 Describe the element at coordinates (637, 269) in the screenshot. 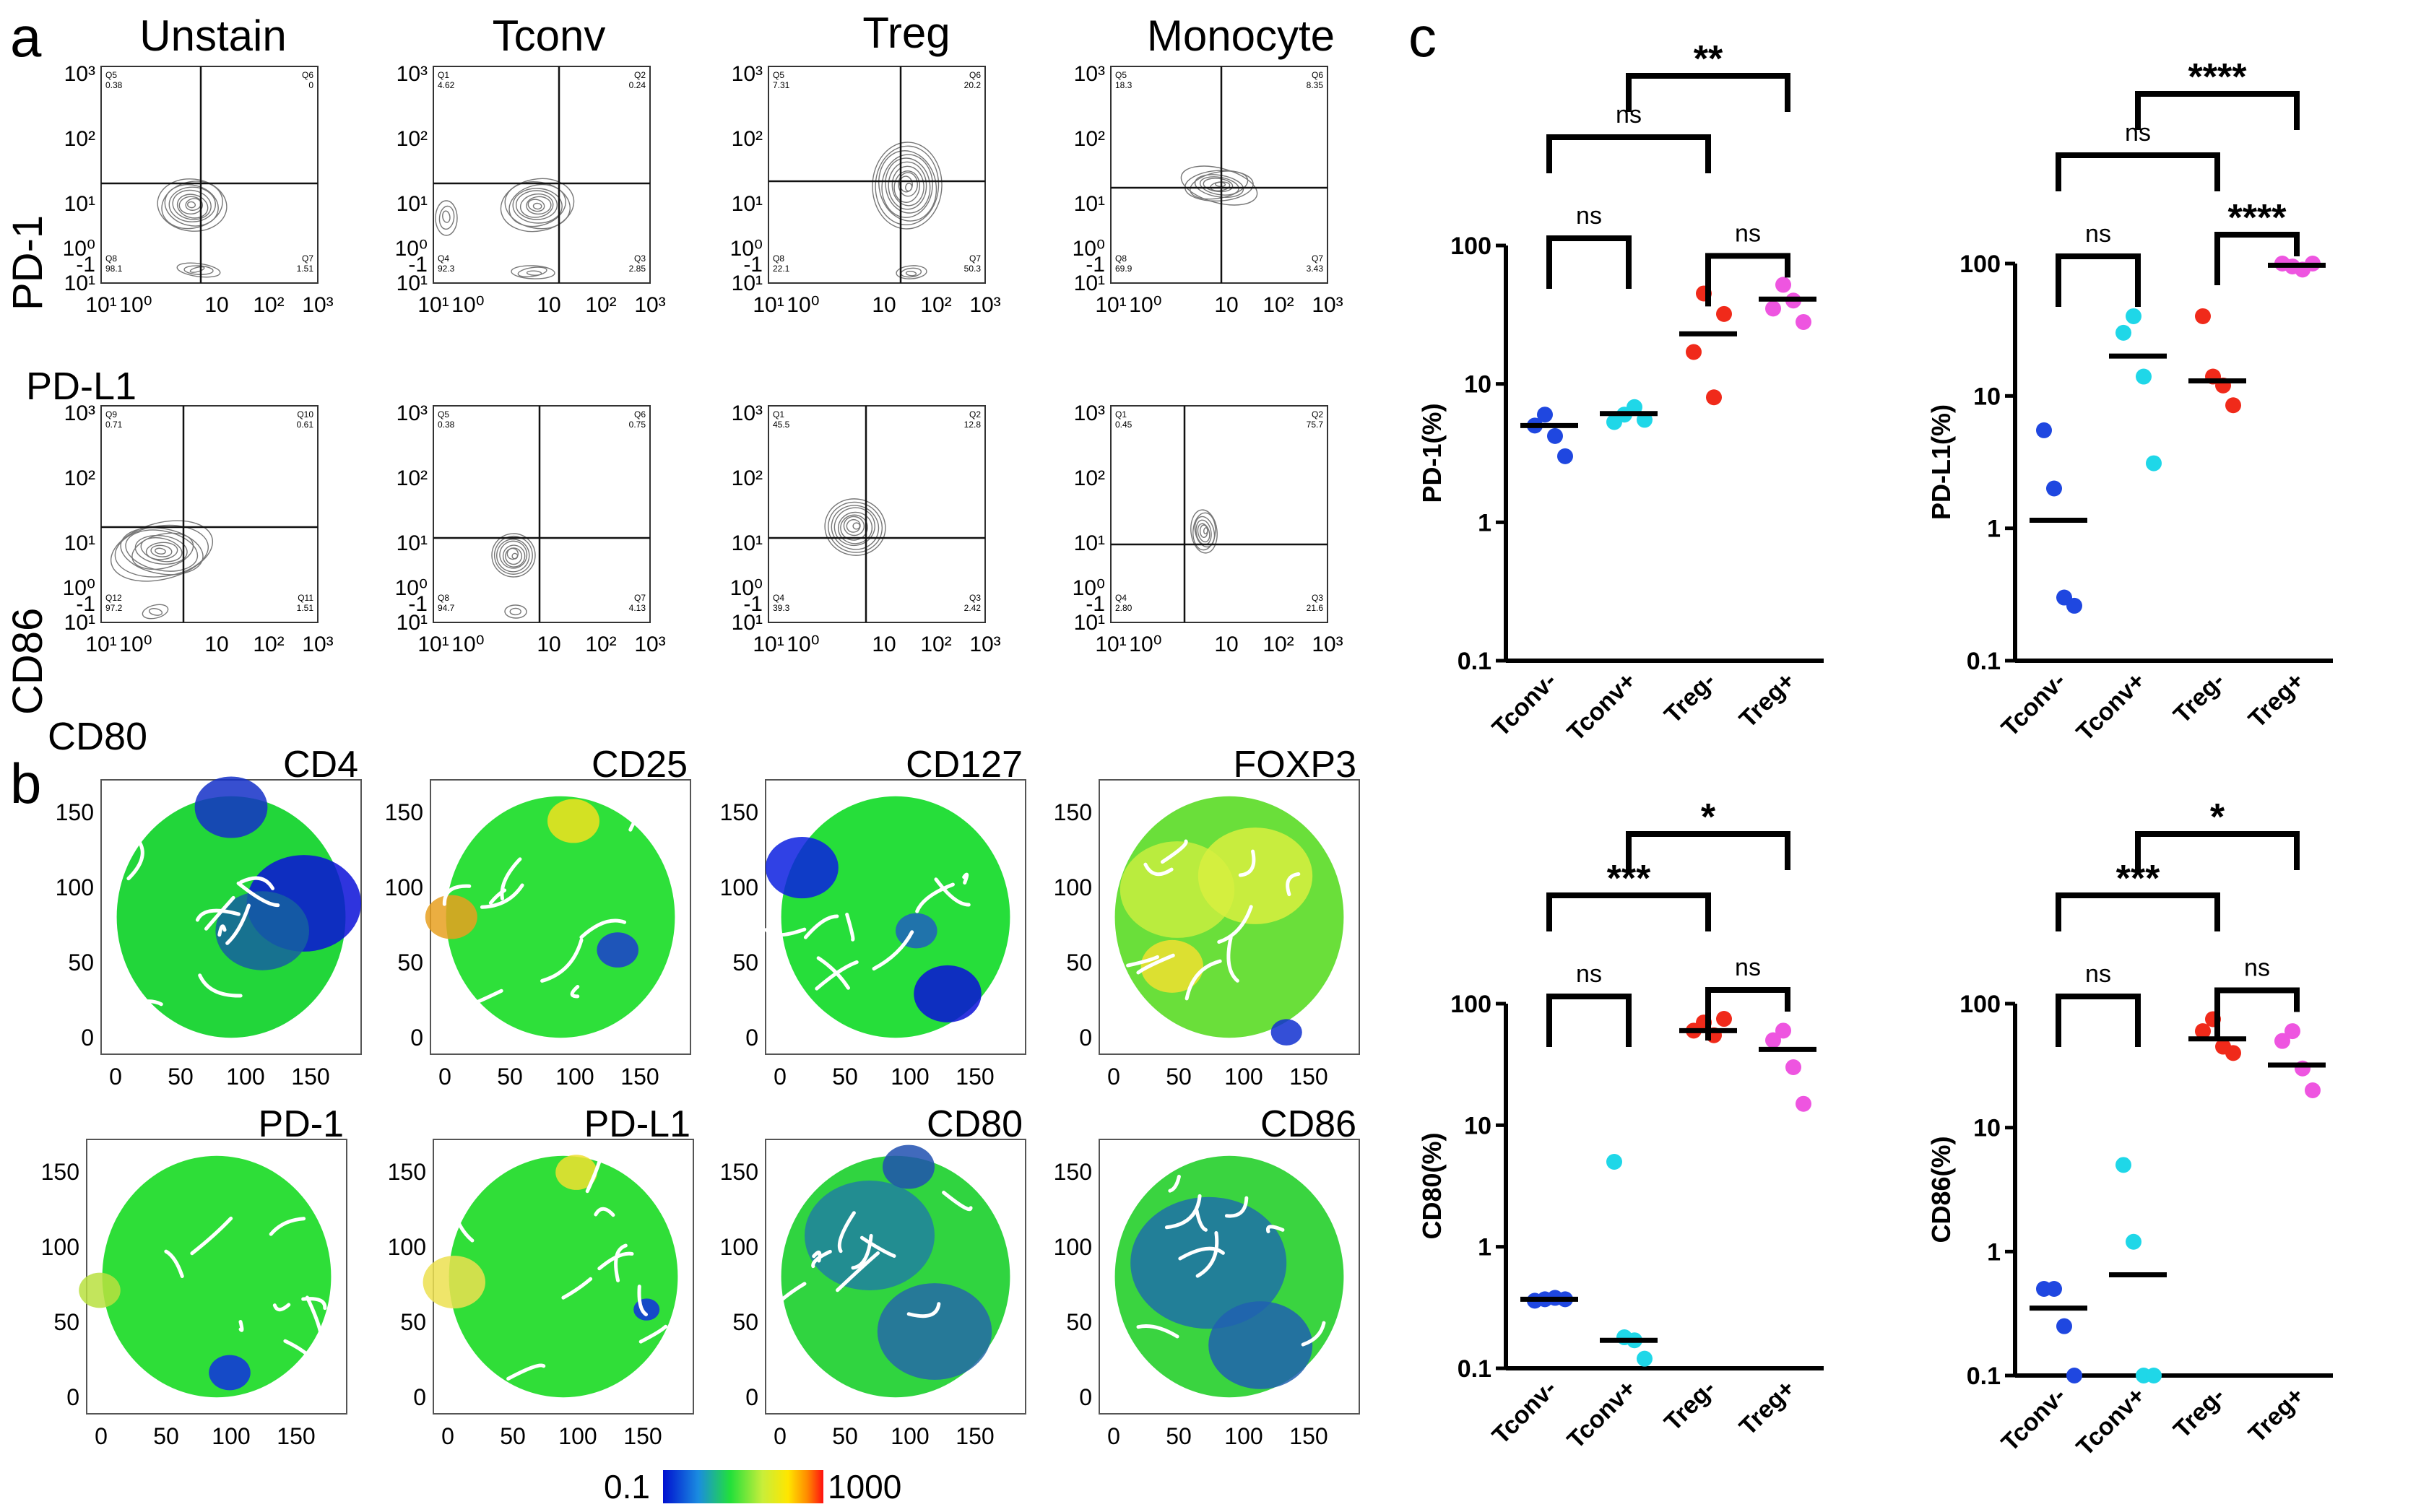

I see `quadrant-value-lr: 2.85` at that location.